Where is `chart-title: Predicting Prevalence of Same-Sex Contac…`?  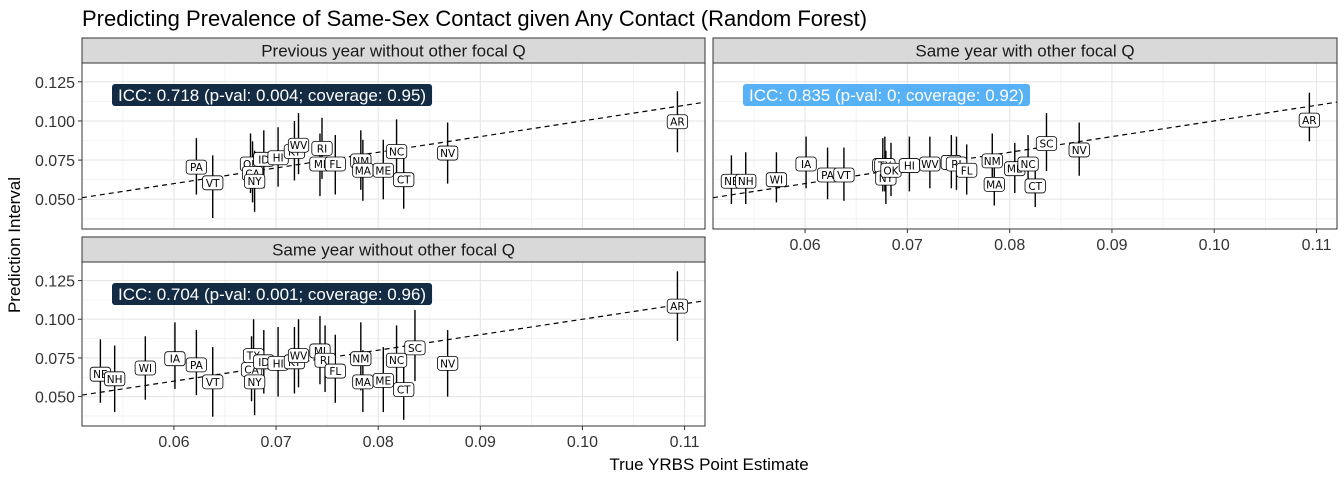 chart-title: Predicting Prevalence of Same-Sex Contac… is located at coordinates (474, 18).